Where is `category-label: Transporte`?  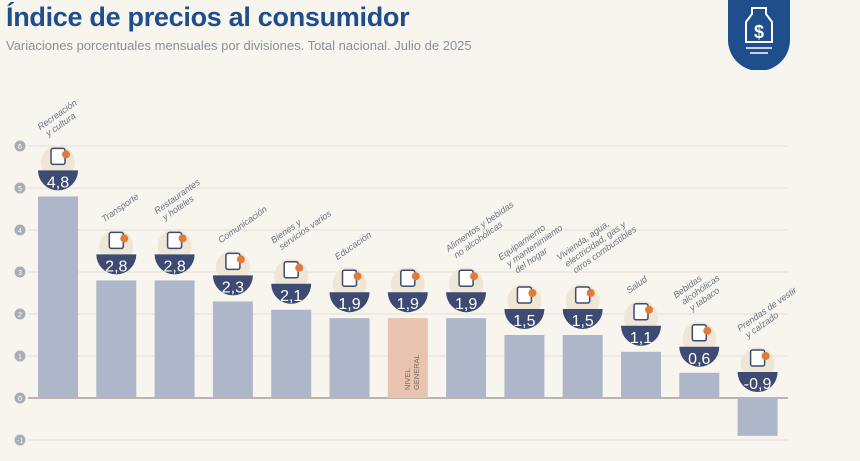 category-label: Transporte is located at coordinates (120, 207).